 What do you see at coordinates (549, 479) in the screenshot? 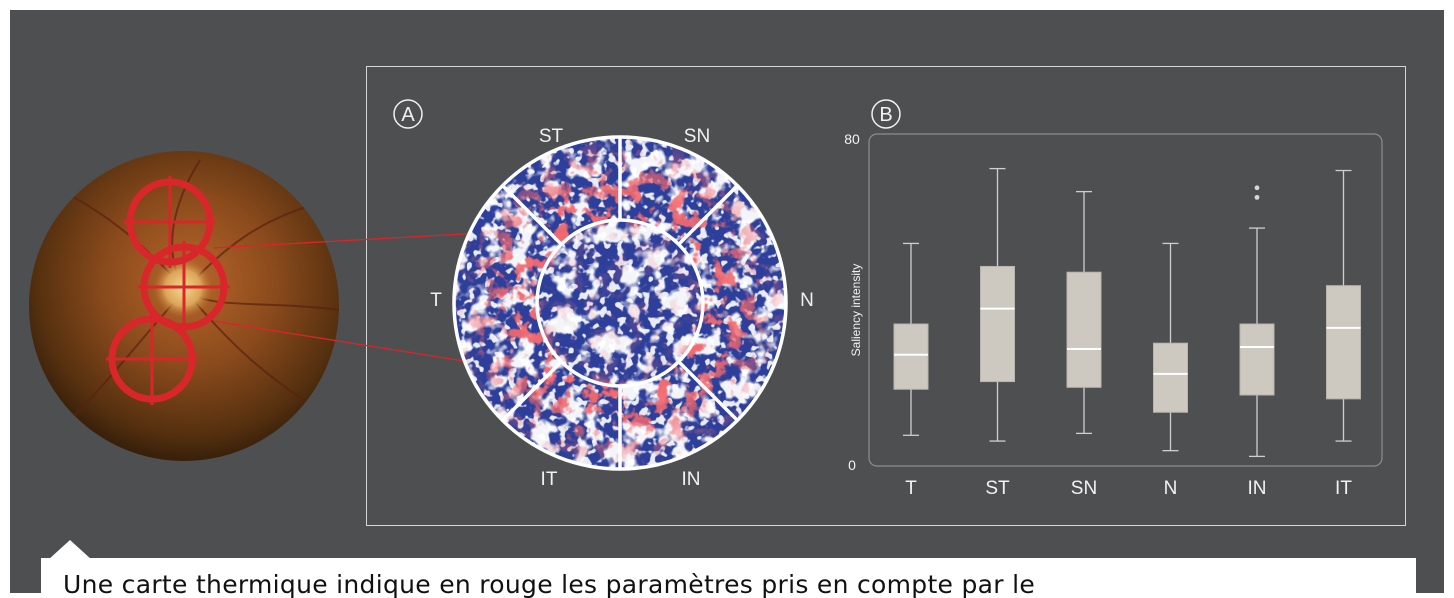
I see `sector-label-it: IT` at bounding box center [549, 479].